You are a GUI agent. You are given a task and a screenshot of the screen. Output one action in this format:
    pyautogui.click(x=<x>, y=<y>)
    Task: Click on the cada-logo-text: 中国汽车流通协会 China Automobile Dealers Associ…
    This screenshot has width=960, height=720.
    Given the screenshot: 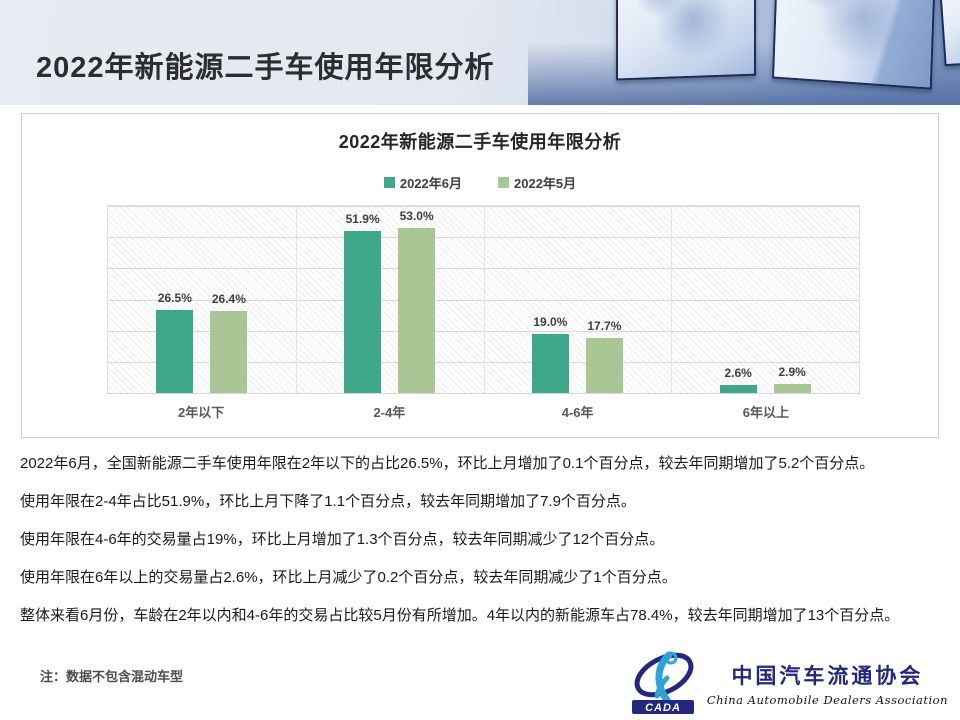 What is the action you would take?
    pyautogui.click(x=827, y=678)
    